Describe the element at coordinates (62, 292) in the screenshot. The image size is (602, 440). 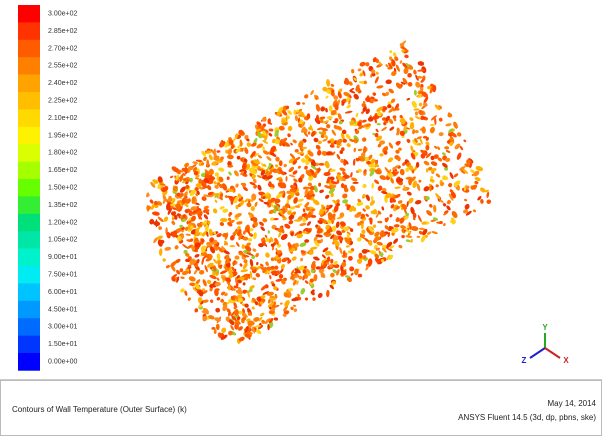
I see `colorbar-label: 6.00e+01` at that location.